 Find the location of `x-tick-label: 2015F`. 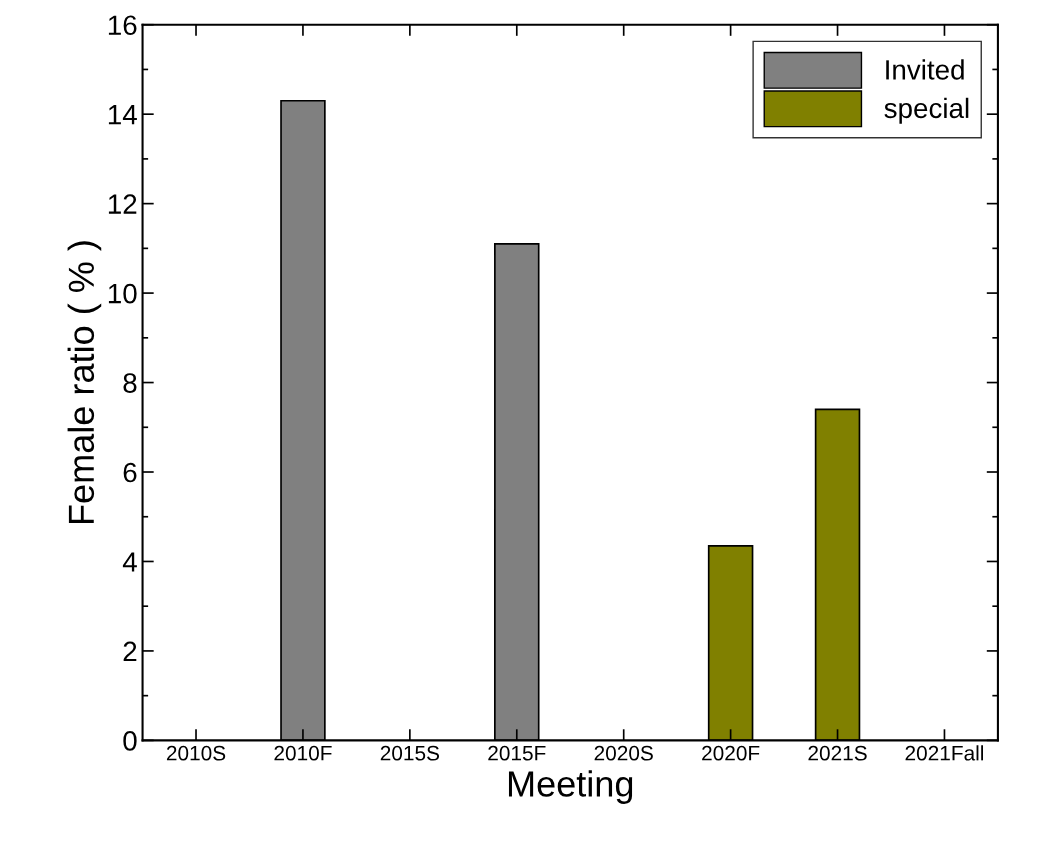

x-tick-label: 2015F is located at coordinates (517, 753).